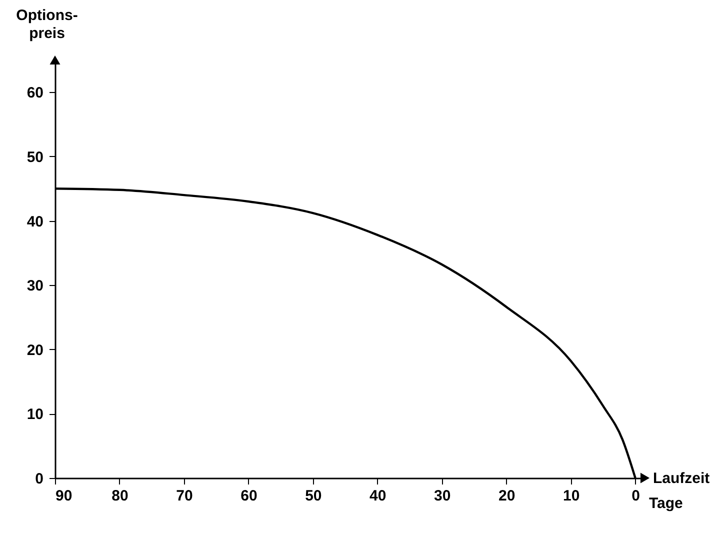 Image resolution: width=725 pixels, height=548 pixels. What do you see at coordinates (442, 496) in the screenshot?
I see `x-tick-label: 30` at bounding box center [442, 496].